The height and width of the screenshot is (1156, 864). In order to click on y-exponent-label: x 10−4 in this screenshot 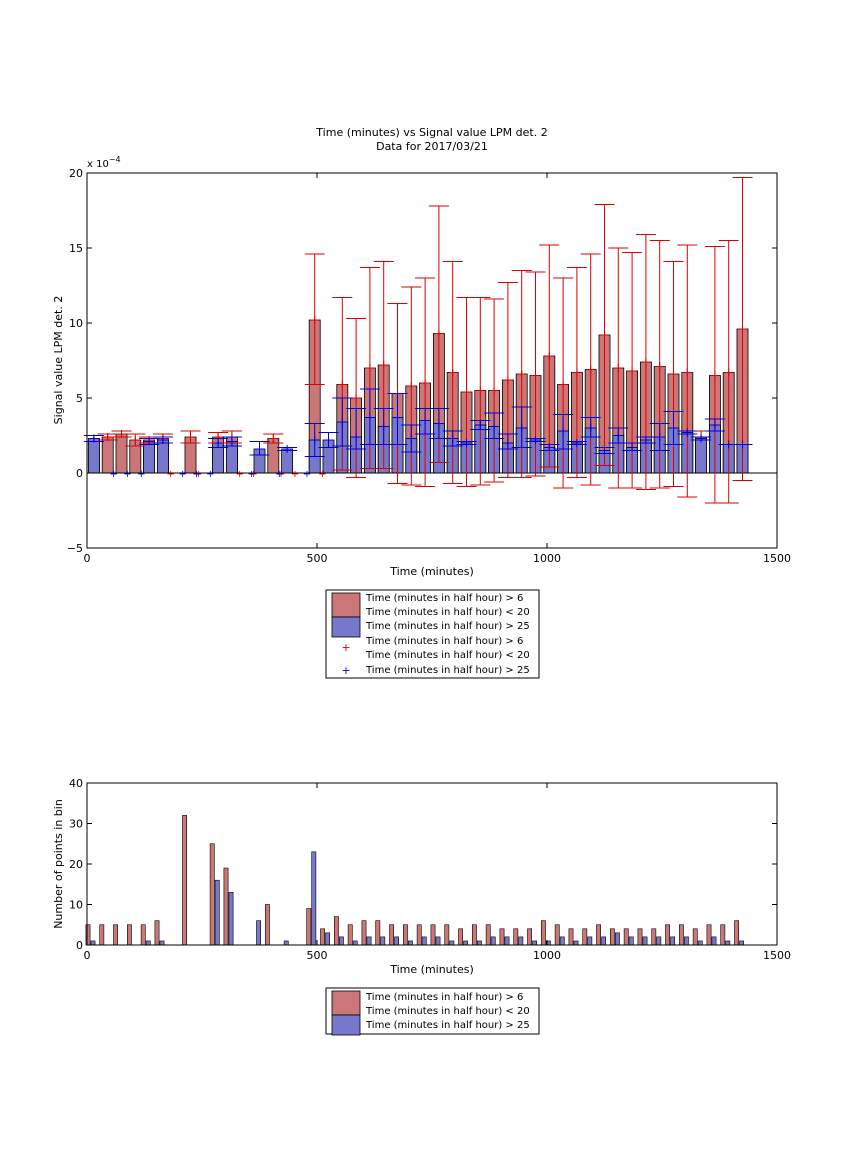, I will do `click(104, 162)`.